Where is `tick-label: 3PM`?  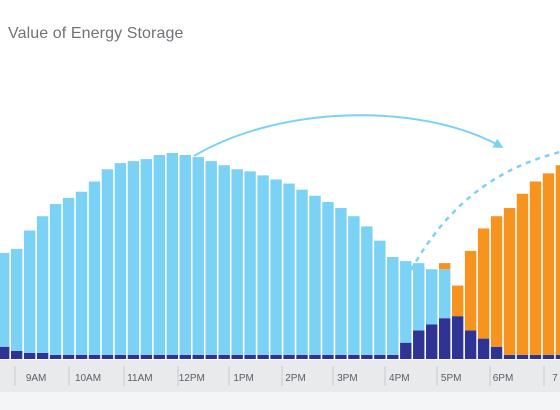 tick-label: 3PM is located at coordinates (347, 378).